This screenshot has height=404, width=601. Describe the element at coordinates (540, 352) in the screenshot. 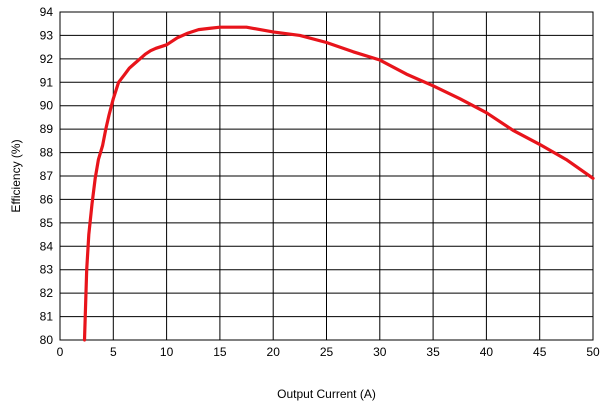

I see `x-tick-label: 45` at that location.